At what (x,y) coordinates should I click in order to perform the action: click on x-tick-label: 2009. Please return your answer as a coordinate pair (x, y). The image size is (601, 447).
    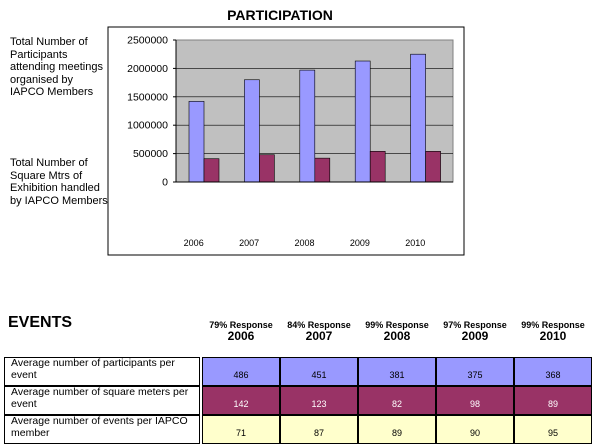
    Looking at the image, I should click on (360, 243).